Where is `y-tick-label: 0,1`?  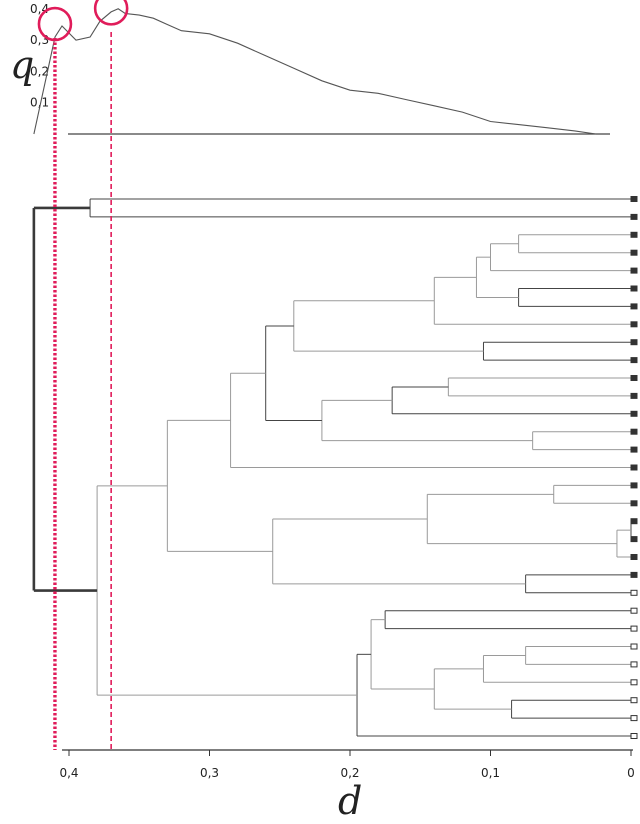
y-tick-label: 0,1 is located at coordinates (39, 103).